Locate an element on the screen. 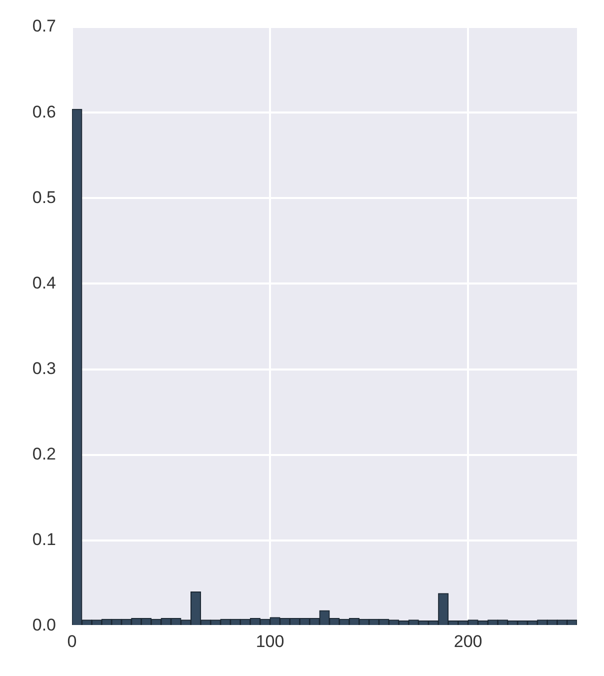  y-tick-label: 0.0 is located at coordinates (44, 625).